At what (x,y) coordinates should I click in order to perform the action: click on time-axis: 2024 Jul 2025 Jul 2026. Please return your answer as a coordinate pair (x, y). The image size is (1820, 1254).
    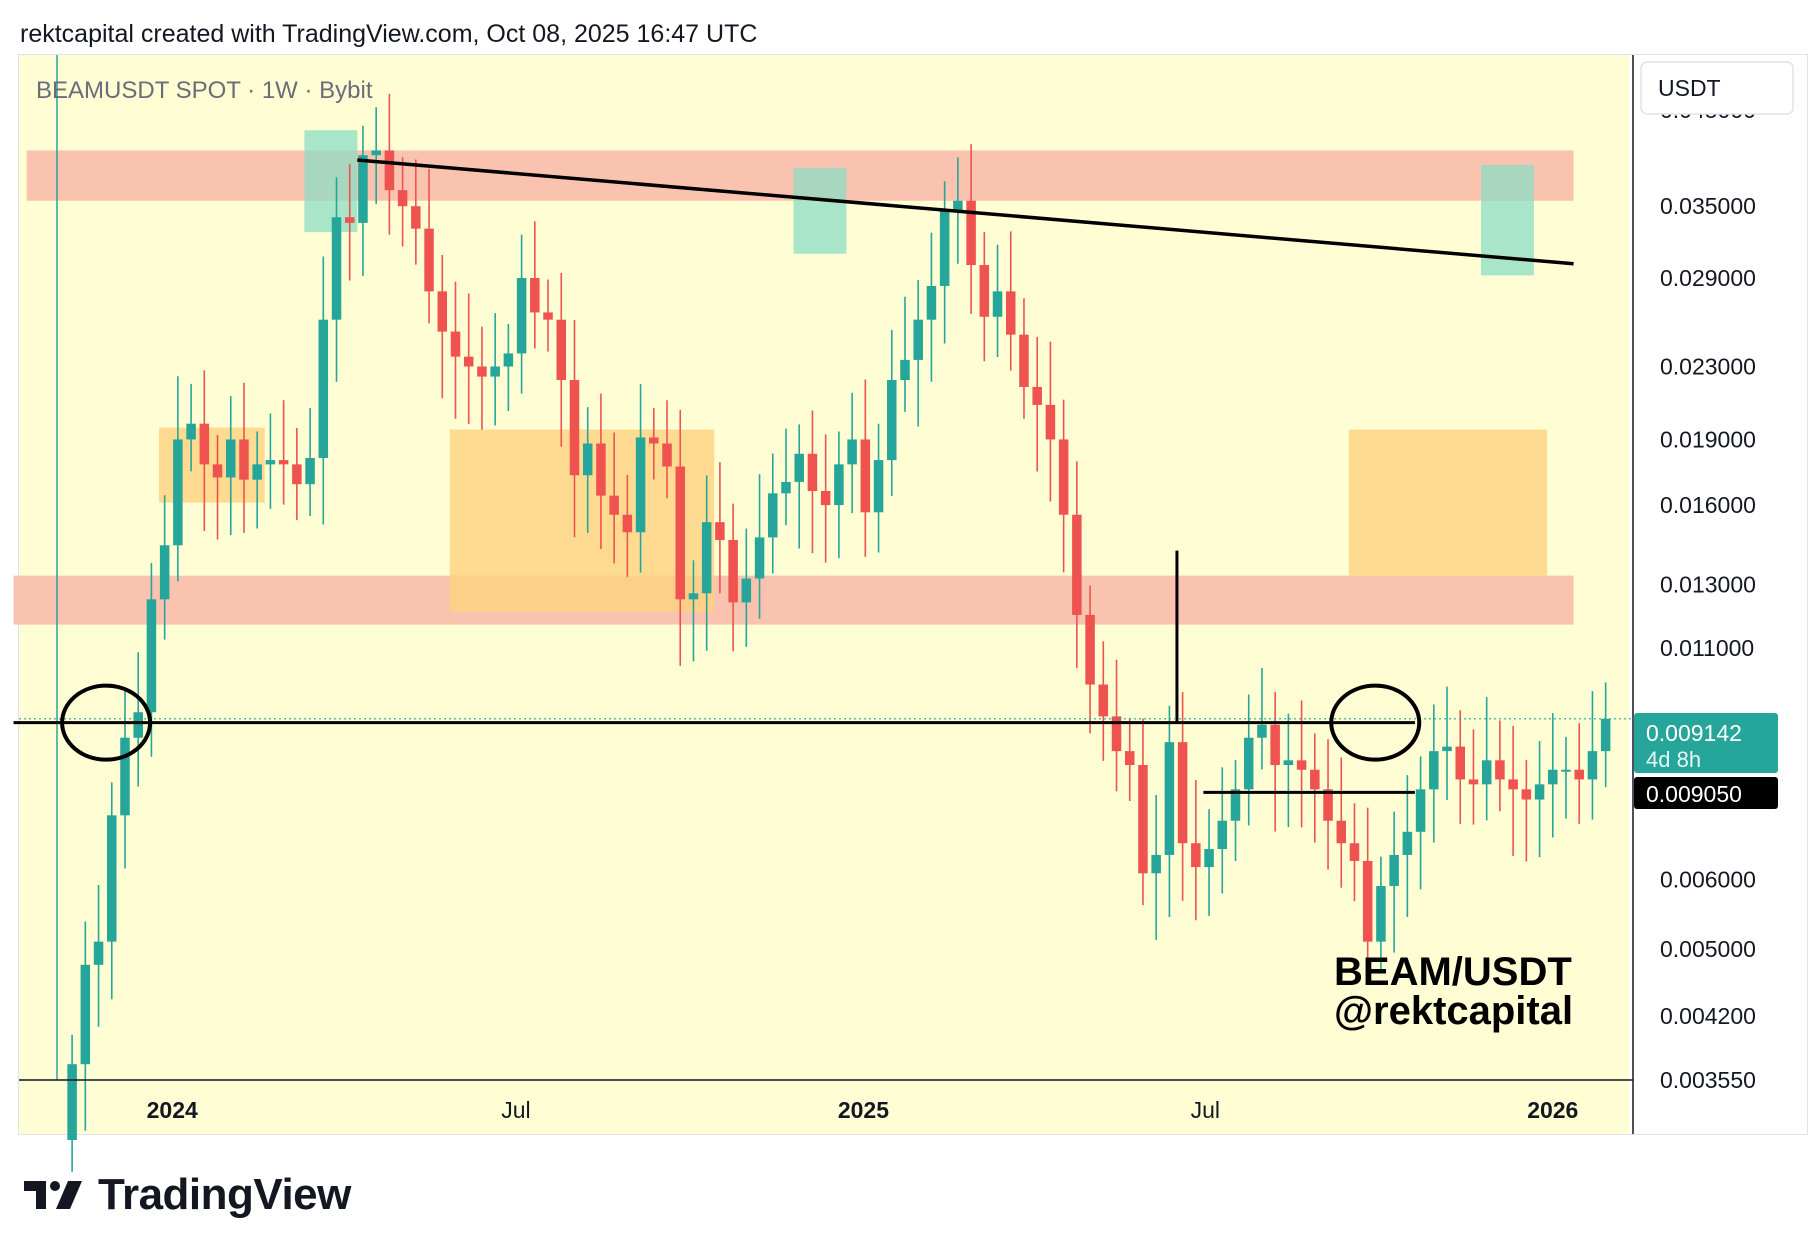
    Looking at the image, I should click on (863, 1110).